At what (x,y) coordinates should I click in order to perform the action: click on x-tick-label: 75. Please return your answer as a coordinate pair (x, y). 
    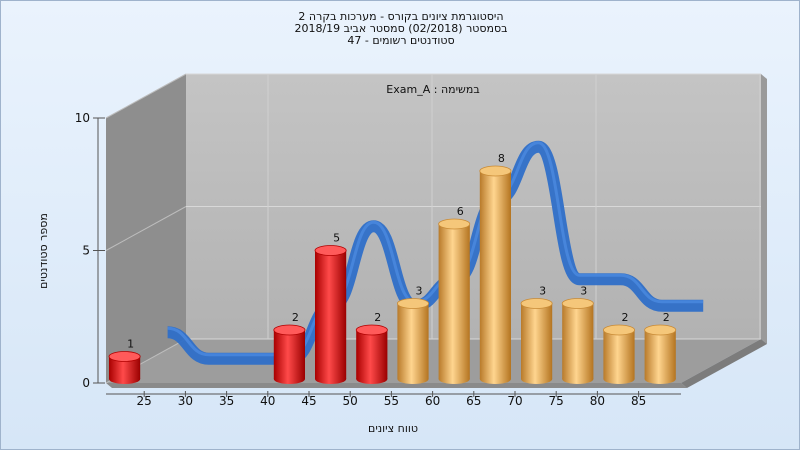
    Looking at the image, I should click on (556, 401).